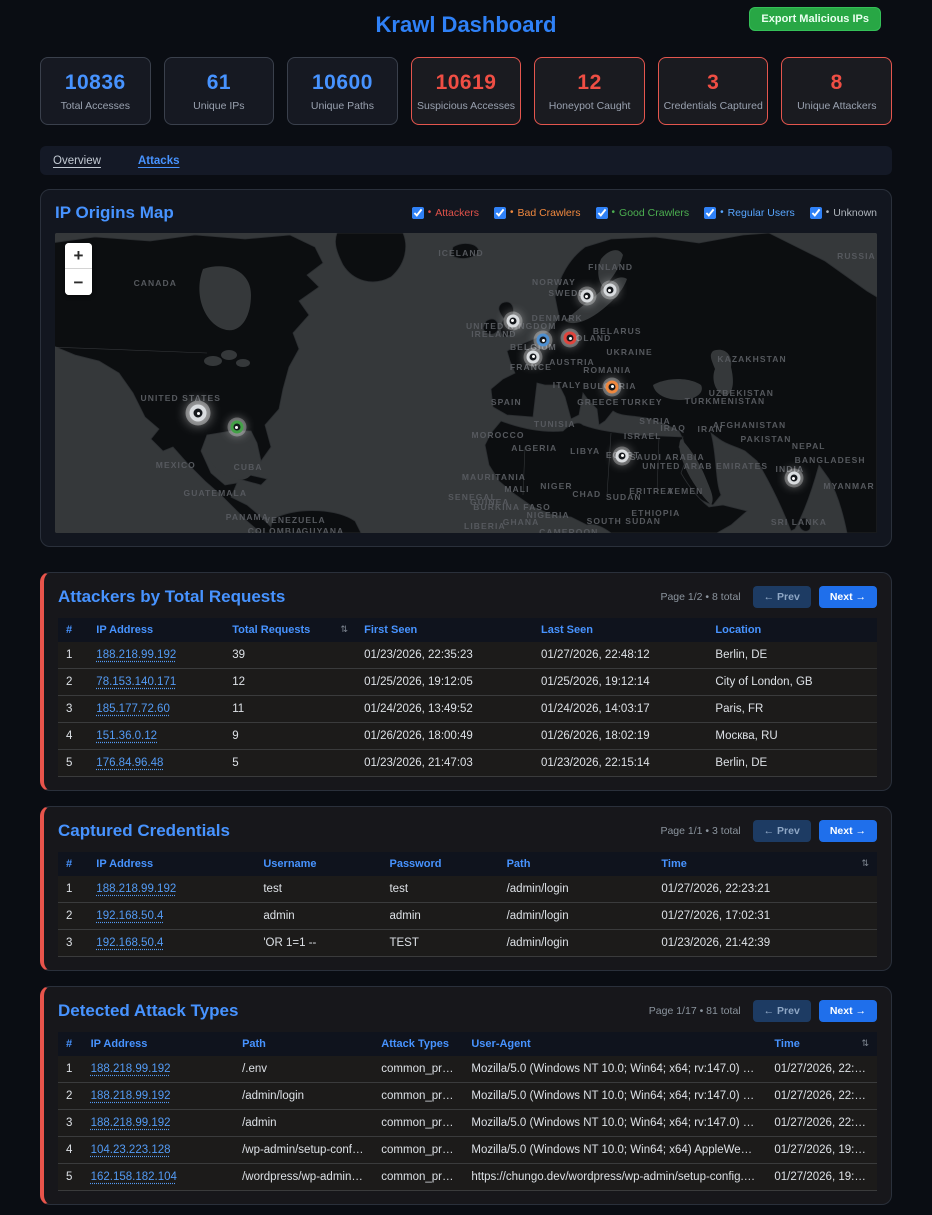  Describe the element at coordinates (133, 1177) in the screenshot. I see `ip-link: 162.158.182.104` at that location.